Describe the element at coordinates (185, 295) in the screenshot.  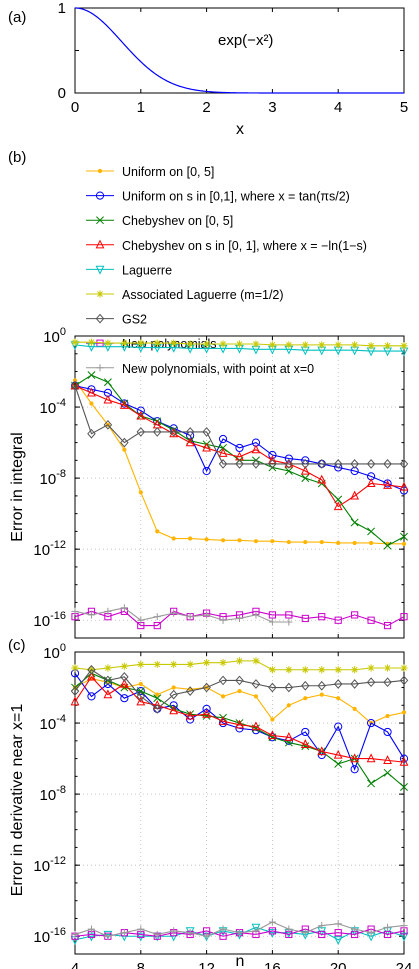
I see `legend-entry: Associated Laguerre (m=1/2)` at that location.